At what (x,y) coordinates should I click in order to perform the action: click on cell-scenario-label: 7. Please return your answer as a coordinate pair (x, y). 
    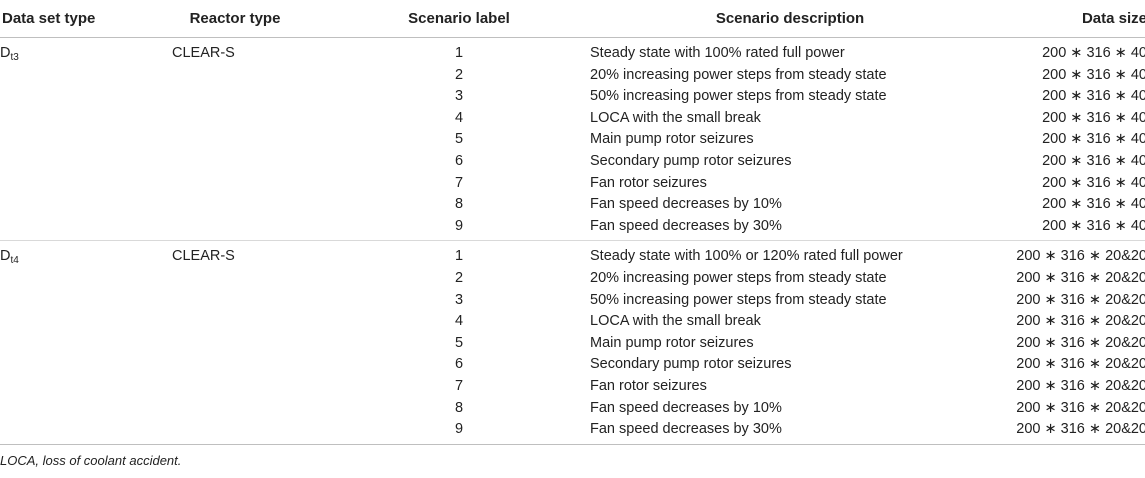
    Looking at the image, I should click on (459, 385).